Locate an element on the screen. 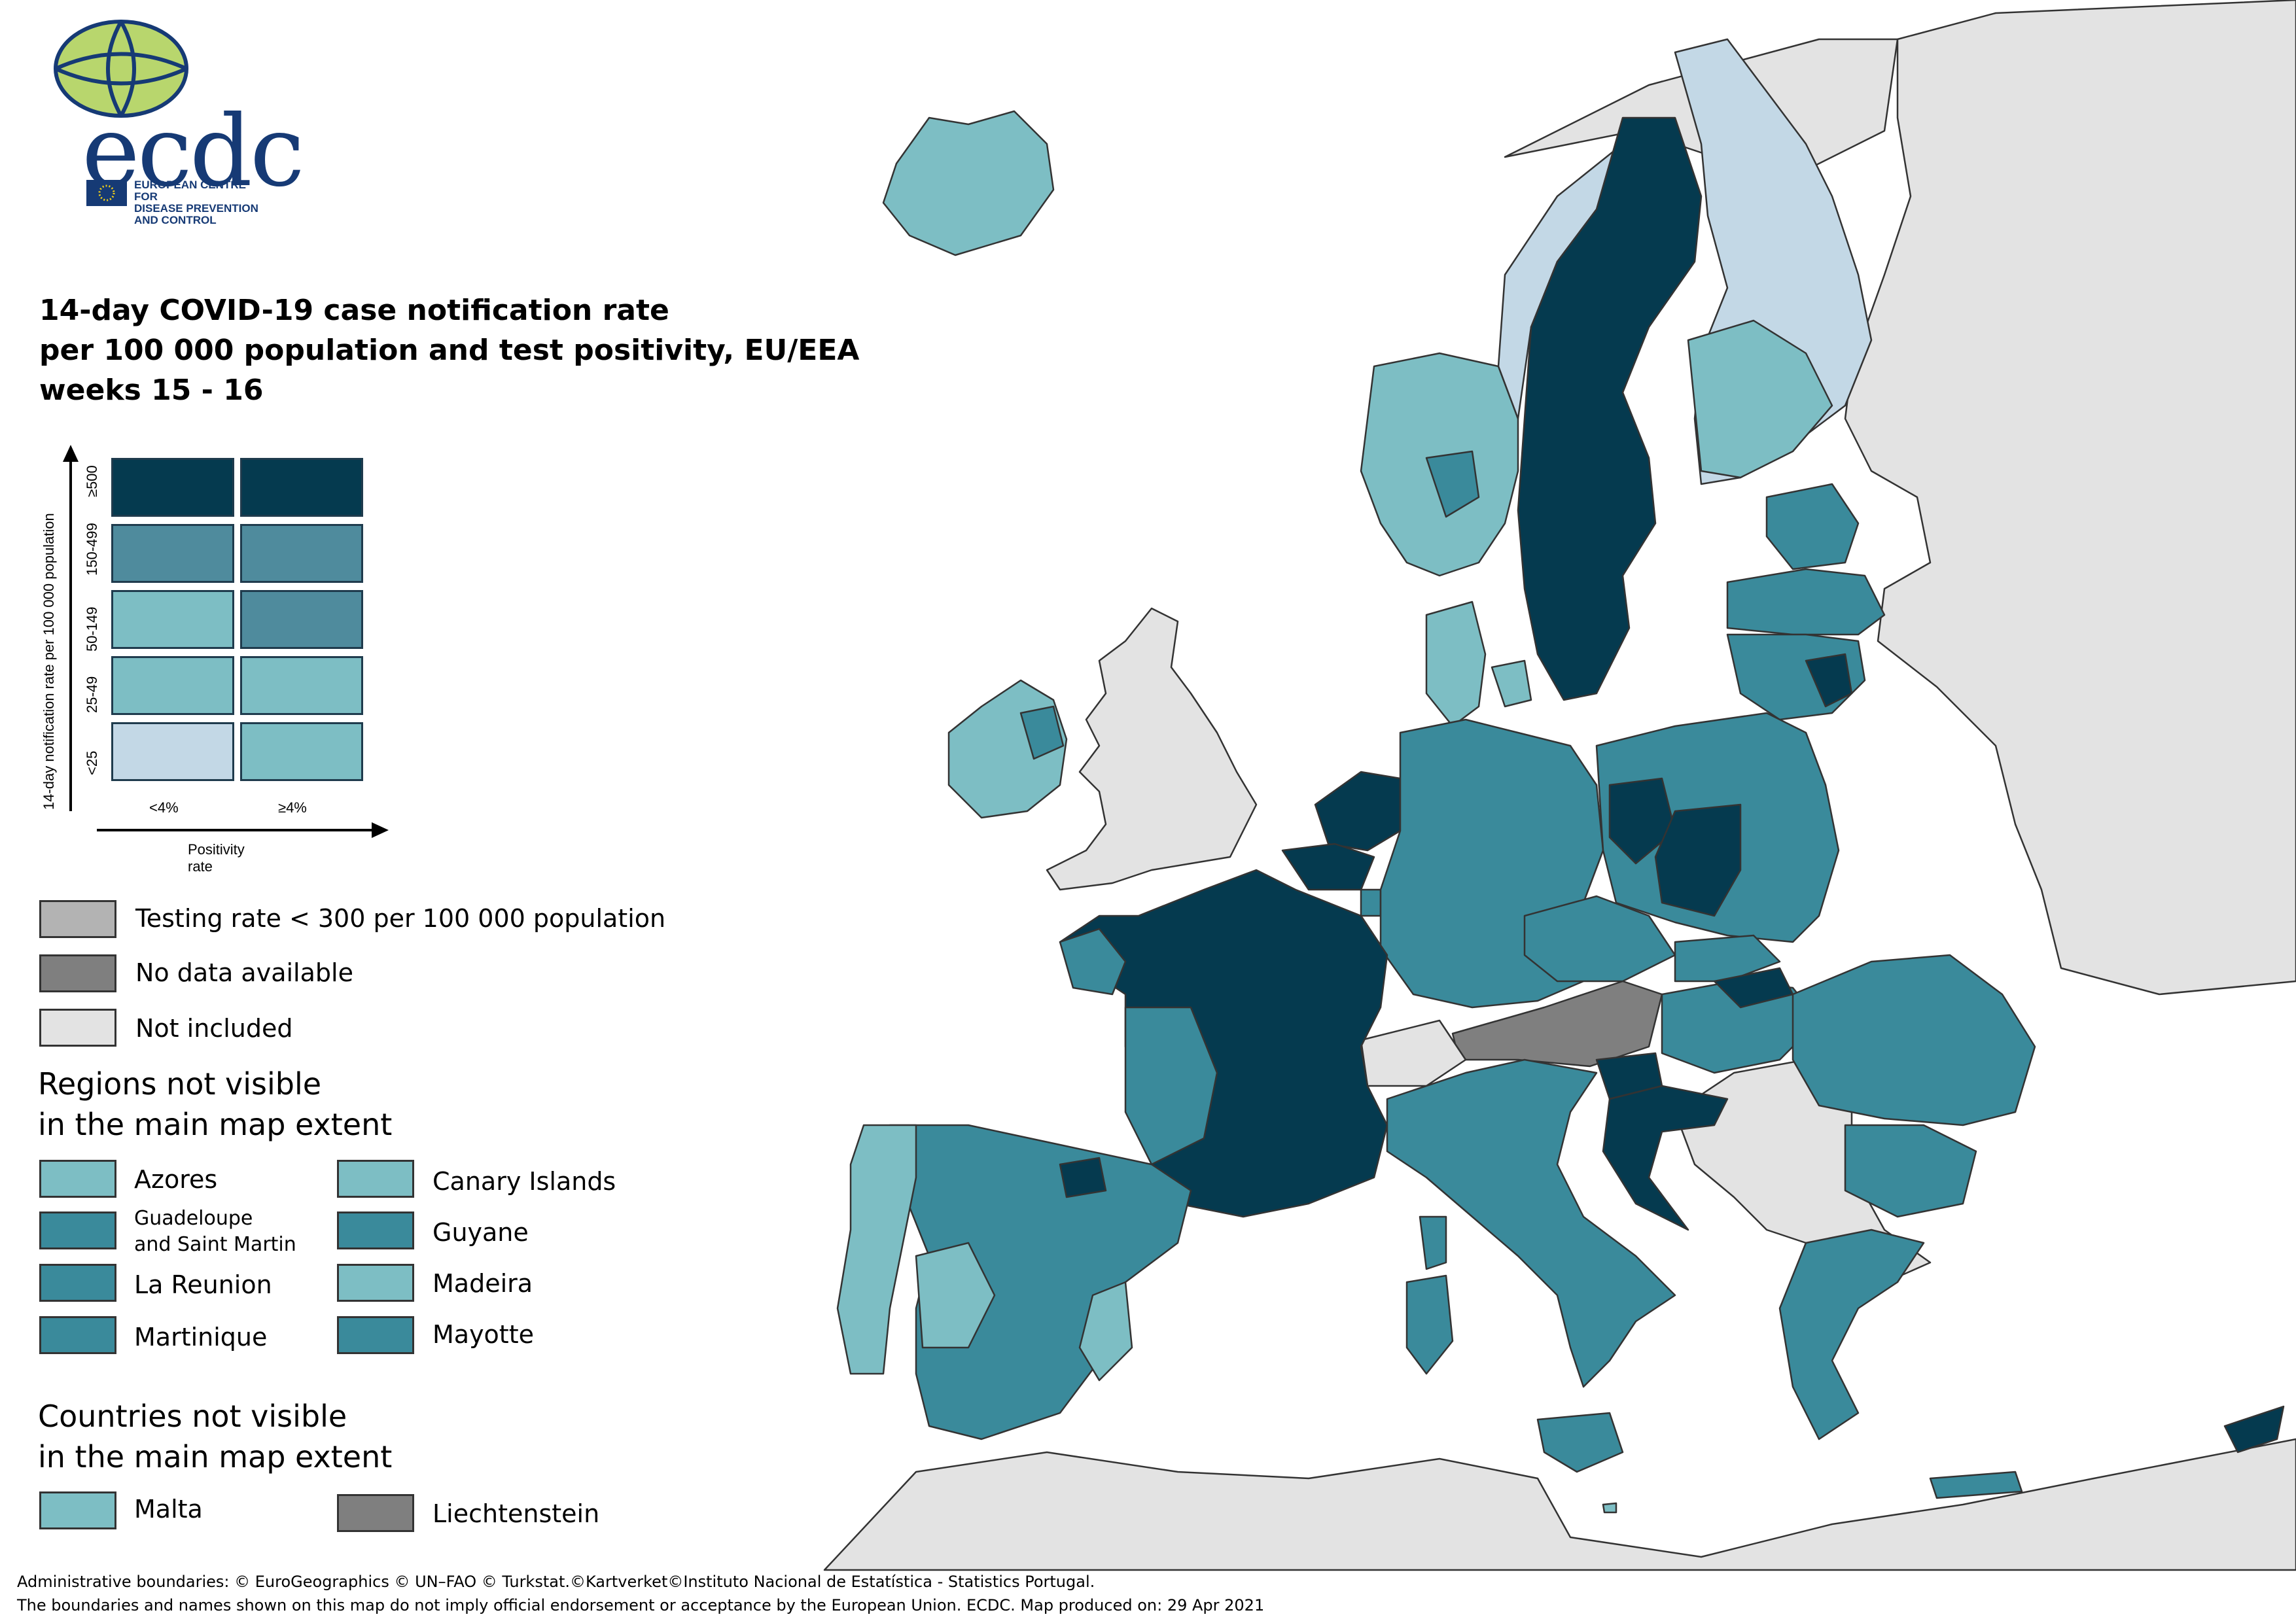 The width and height of the screenshot is (2296, 1621). row-label: 25-49 is located at coordinates (92, 694).